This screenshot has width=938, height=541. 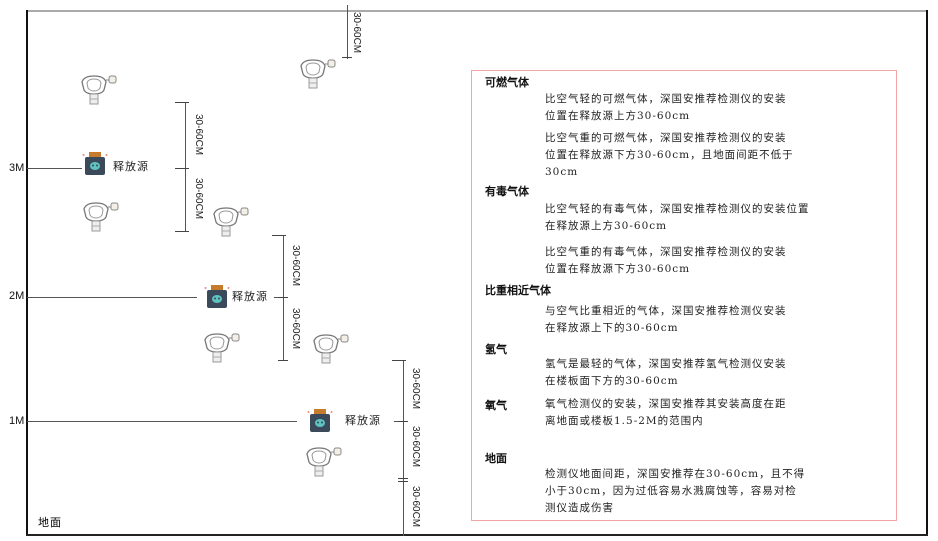 I want to click on toxic-title: 有毒气体, so click(x=507, y=191).